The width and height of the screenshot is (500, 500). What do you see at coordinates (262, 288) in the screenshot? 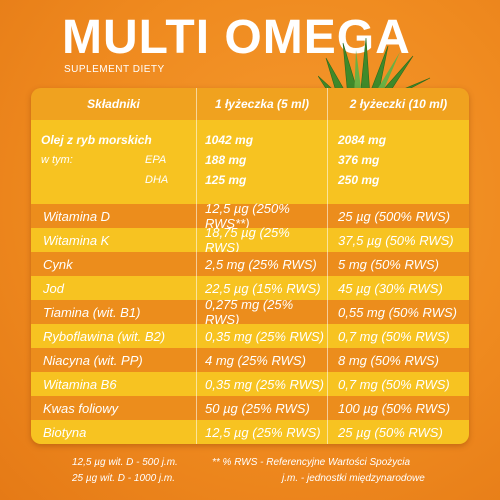
I see `row-dose-1: 22,5 µg (15% RWS)` at bounding box center [262, 288].